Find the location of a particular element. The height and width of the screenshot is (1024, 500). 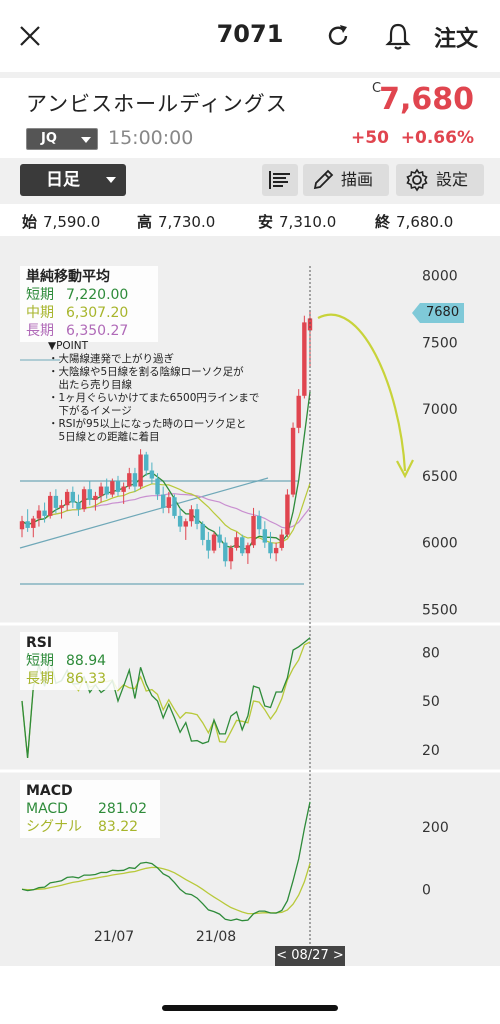

stock-code-title: 7071 is located at coordinates (250, 34).